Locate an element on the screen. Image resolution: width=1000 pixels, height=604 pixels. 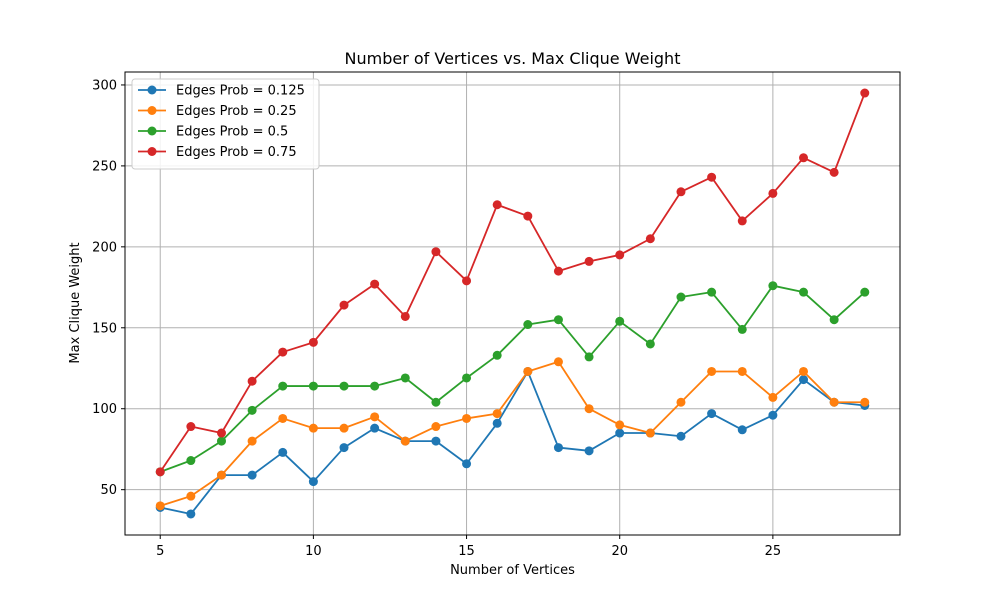
chart-title: Number of Vertices vs. Max Clique Weight is located at coordinates (513, 58).